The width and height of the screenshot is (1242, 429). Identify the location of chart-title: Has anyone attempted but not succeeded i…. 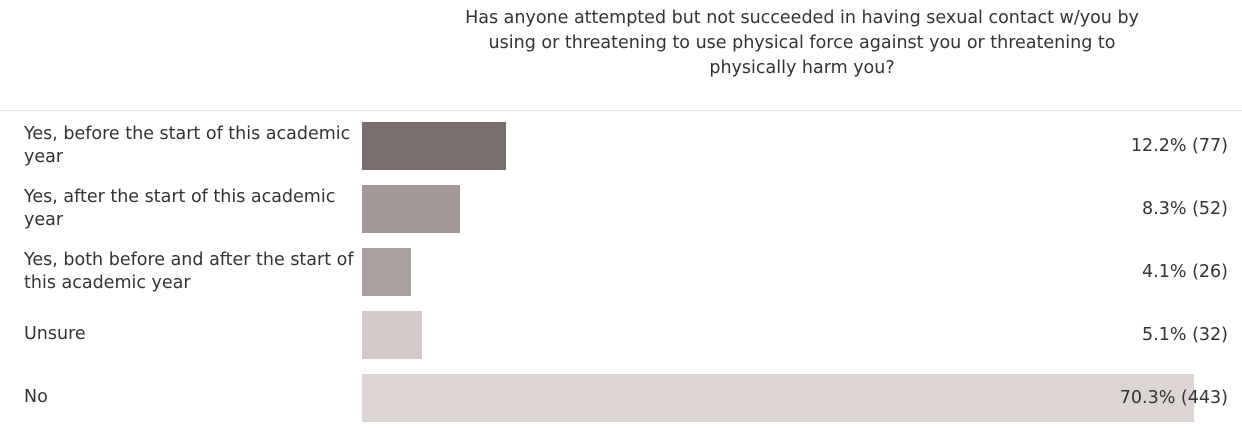
(802, 43).